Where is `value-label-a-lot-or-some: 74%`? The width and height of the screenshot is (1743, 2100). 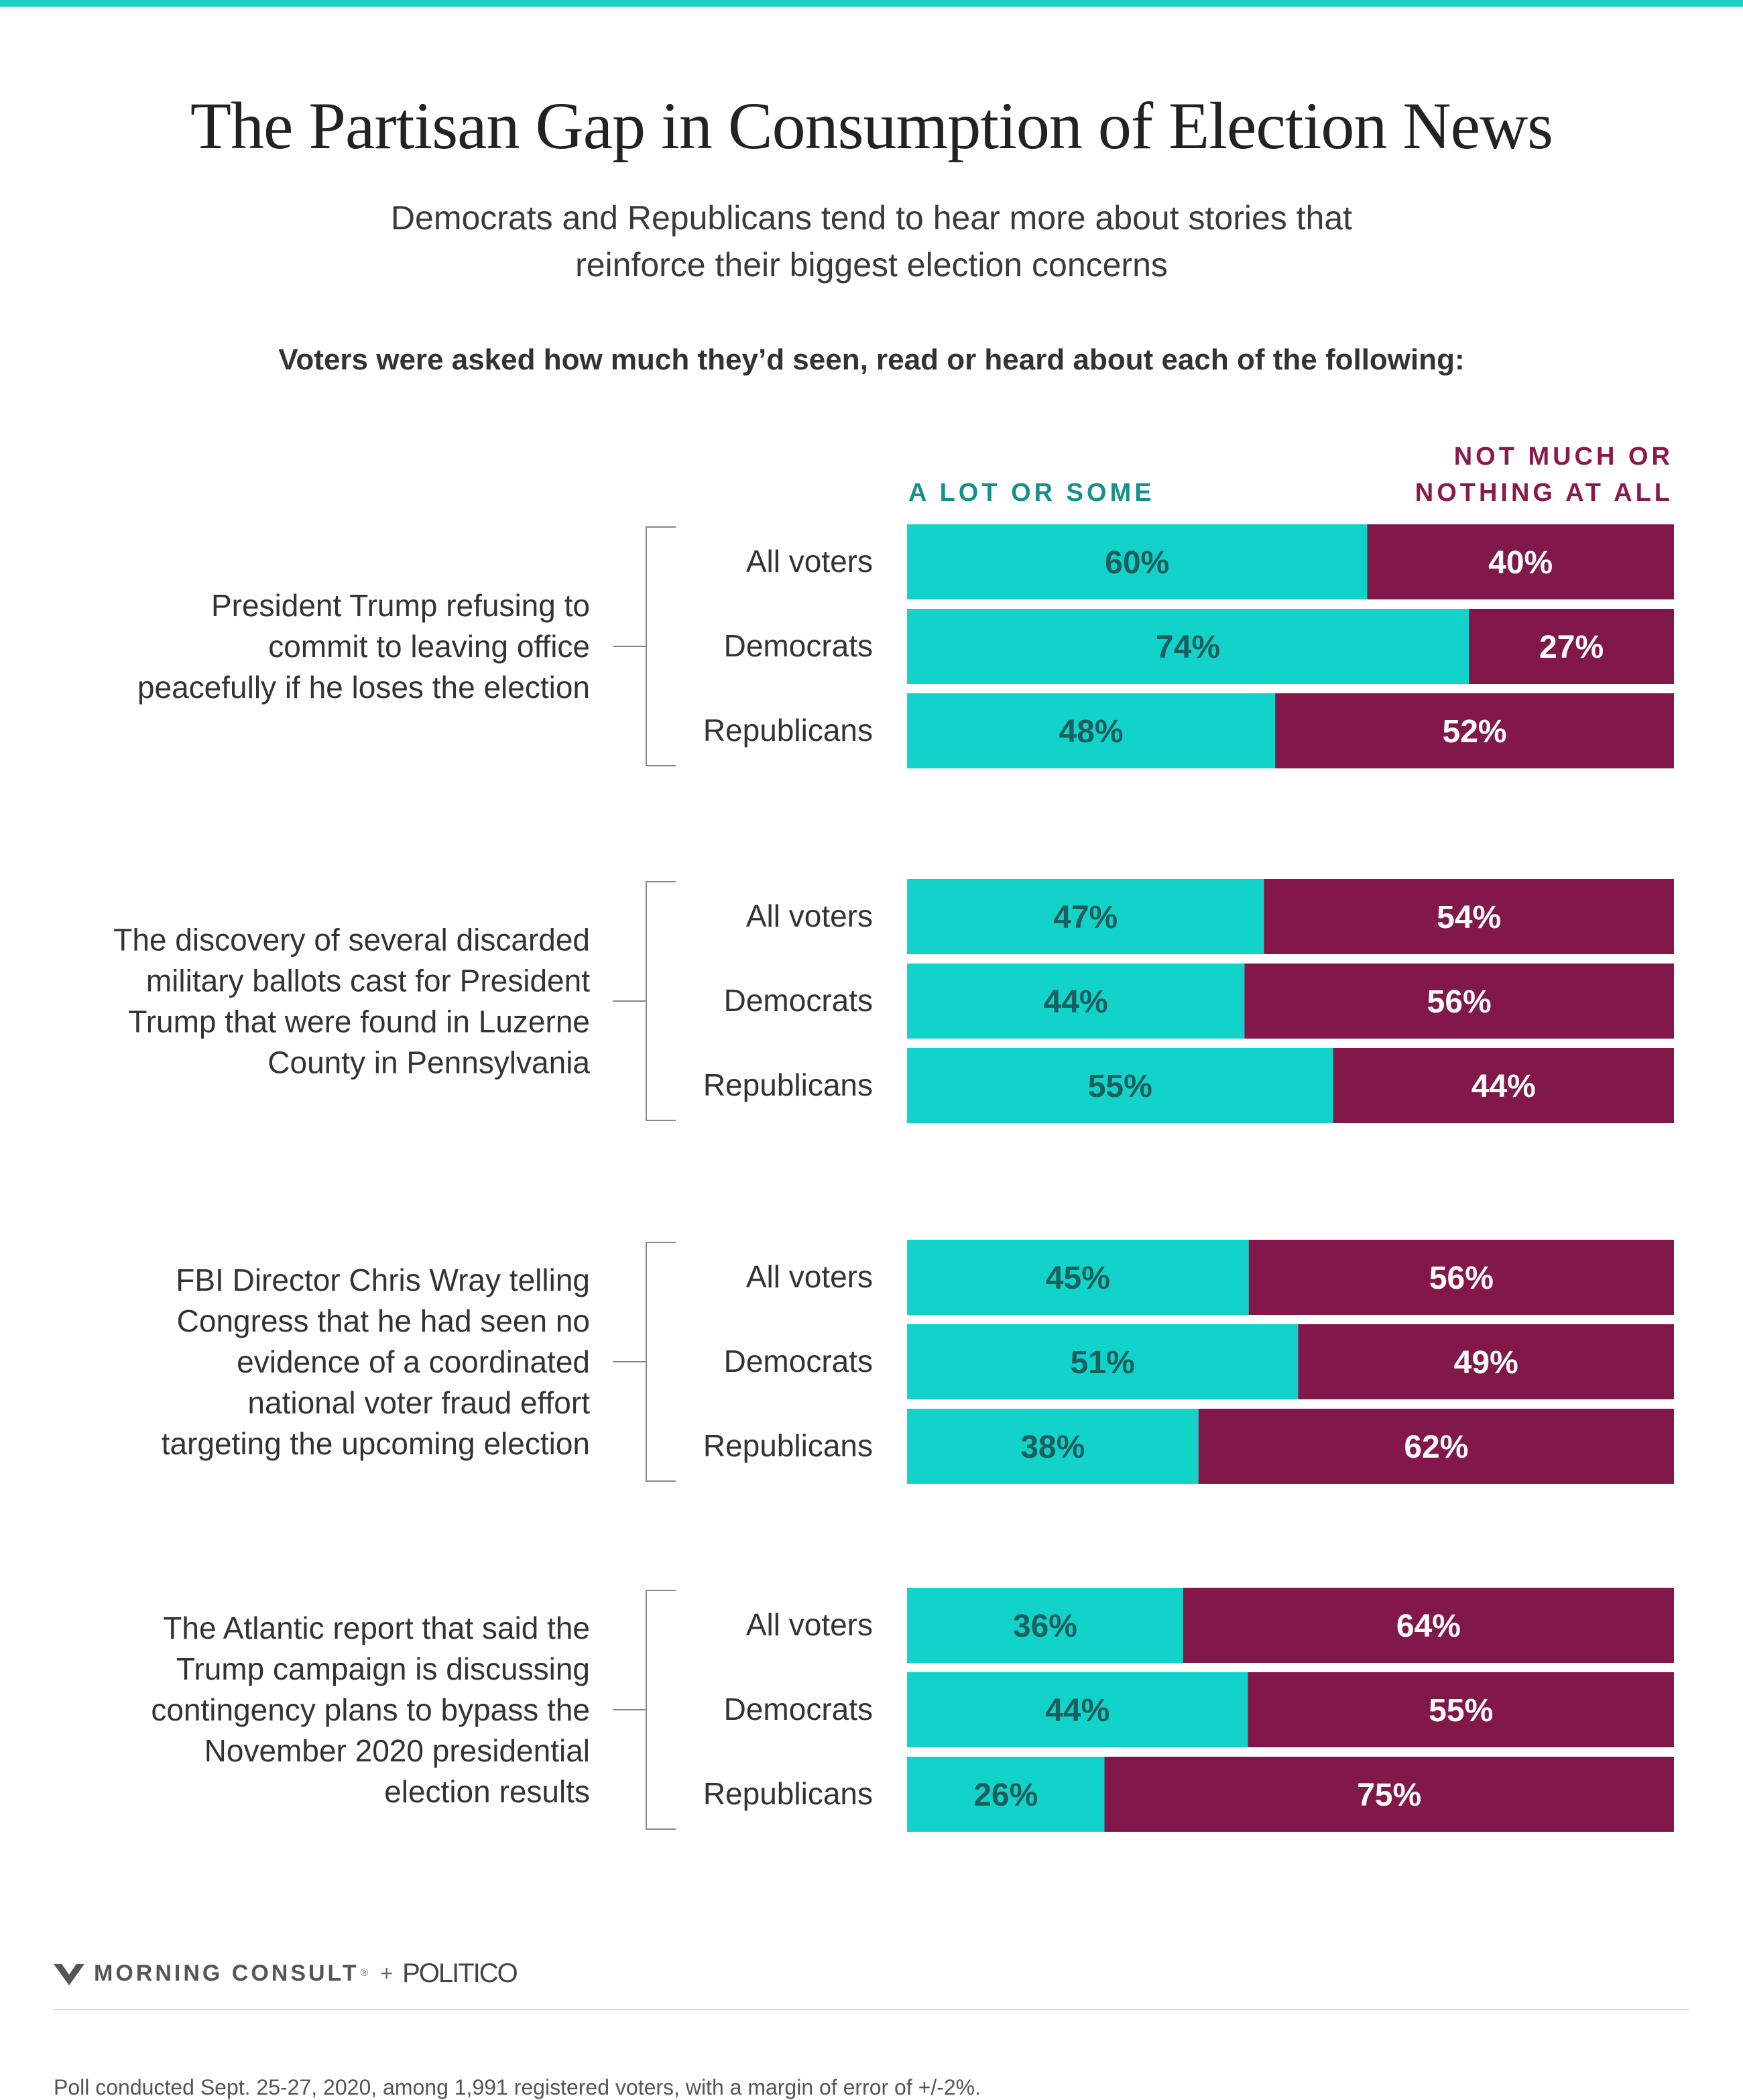
value-label-a-lot-or-some: 74% is located at coordinates (1188, 647).